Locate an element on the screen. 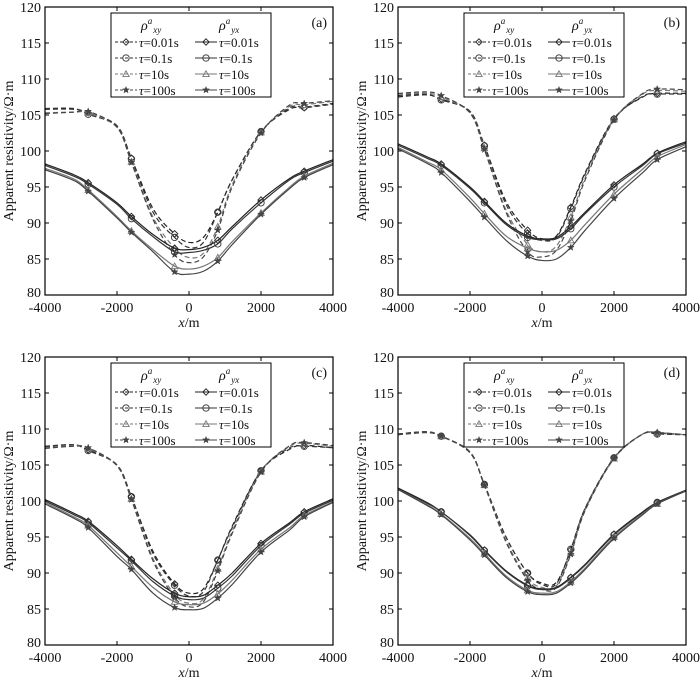 This screenshot has width=700, height=680. legend-label-yx: τ=100s is located at coordinates (590, 440).